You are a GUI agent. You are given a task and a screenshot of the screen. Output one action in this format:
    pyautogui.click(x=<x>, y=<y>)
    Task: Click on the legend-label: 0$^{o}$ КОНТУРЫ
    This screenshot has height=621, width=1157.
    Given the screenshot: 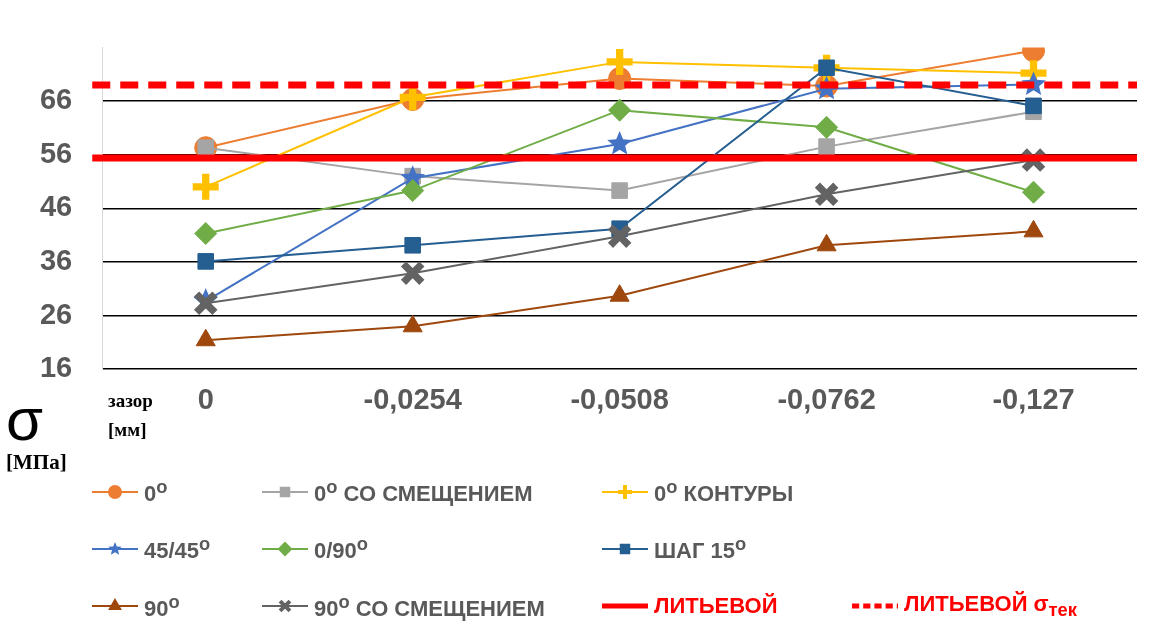 What is the action you would take?
    pyautogui.click(x=724, y=492)
    